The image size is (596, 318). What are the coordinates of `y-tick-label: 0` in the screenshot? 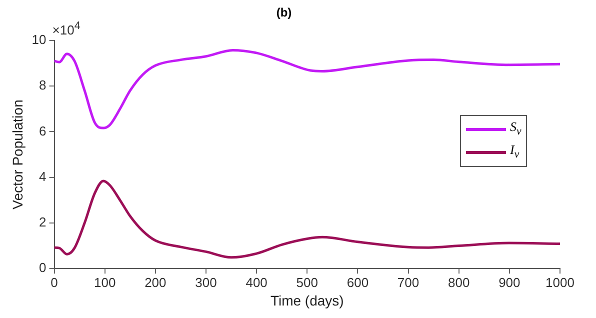 It's located at (42, 268).